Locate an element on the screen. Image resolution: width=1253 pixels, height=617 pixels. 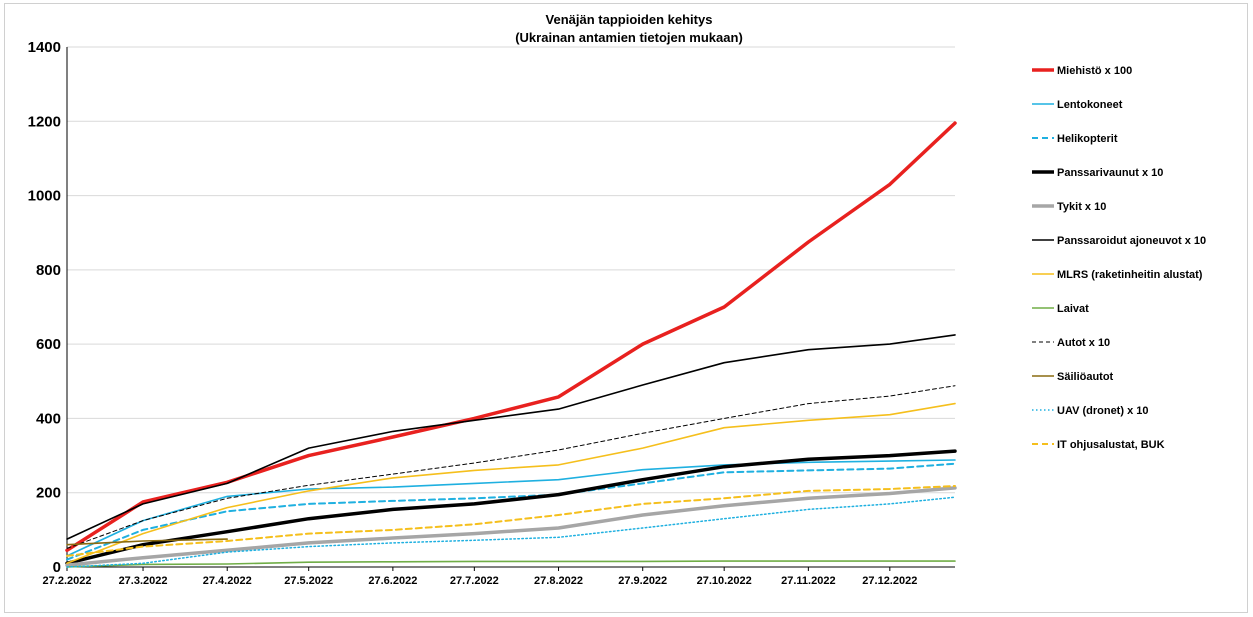
legend-item-it-ohjusalustat-buk: IT ohjusalustat, BUK is located at coordinates (1098, 445).